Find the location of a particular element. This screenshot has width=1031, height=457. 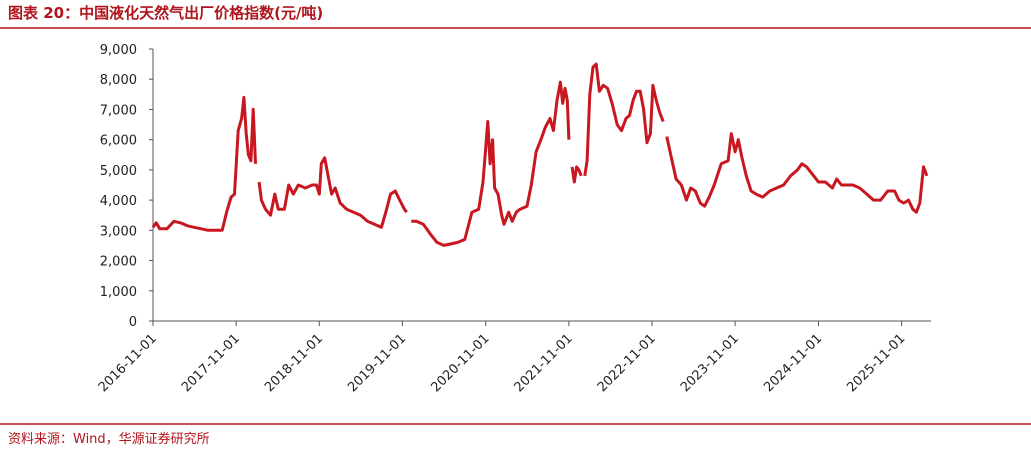

y-tick-label: 9,000 is located at coordinates (118, 50).